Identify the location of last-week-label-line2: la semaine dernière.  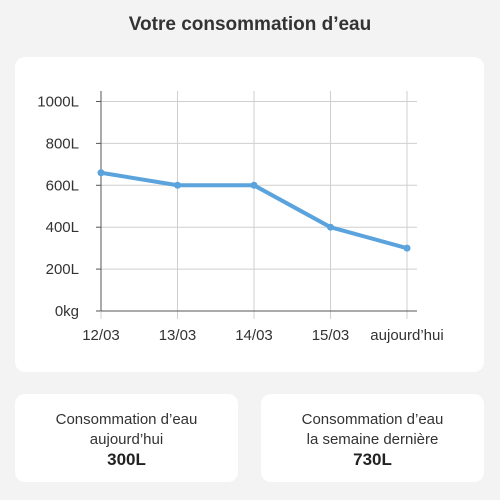
(372, 439).